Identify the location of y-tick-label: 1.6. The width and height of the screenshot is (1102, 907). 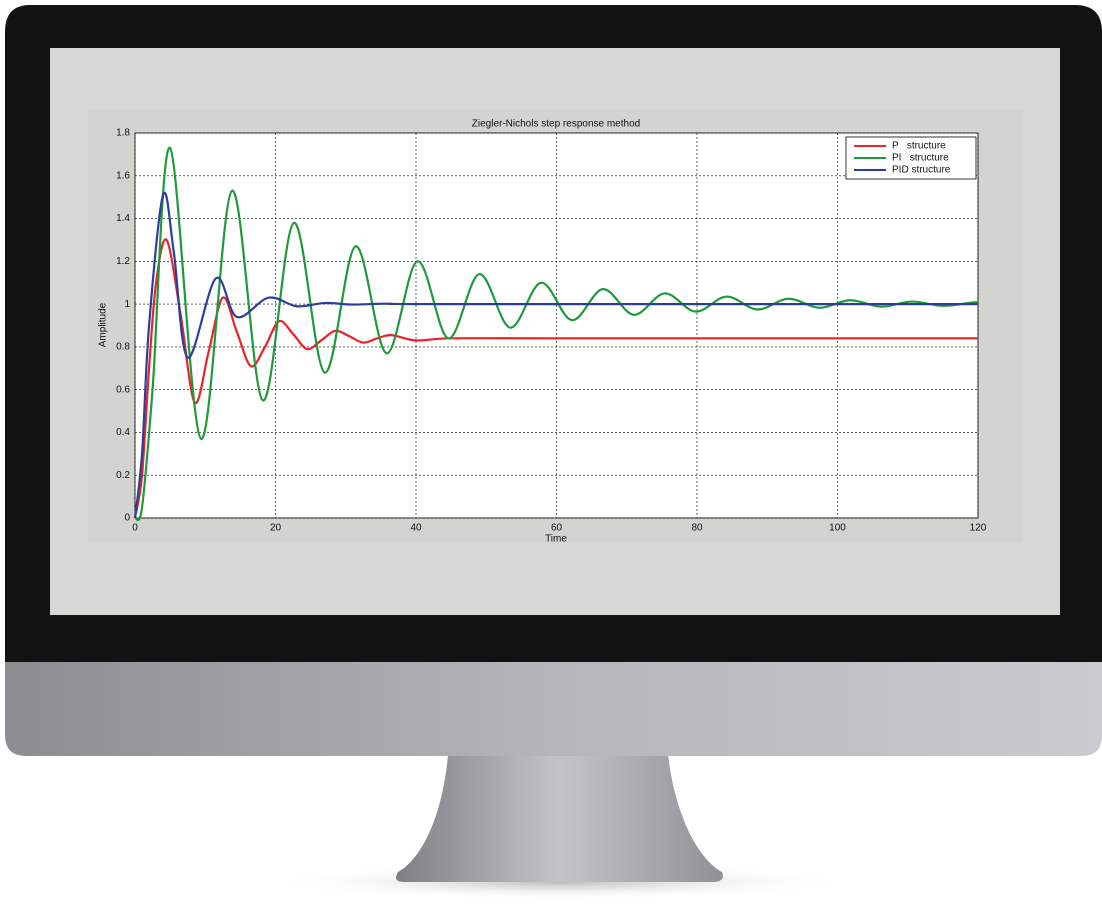
(123, 175).